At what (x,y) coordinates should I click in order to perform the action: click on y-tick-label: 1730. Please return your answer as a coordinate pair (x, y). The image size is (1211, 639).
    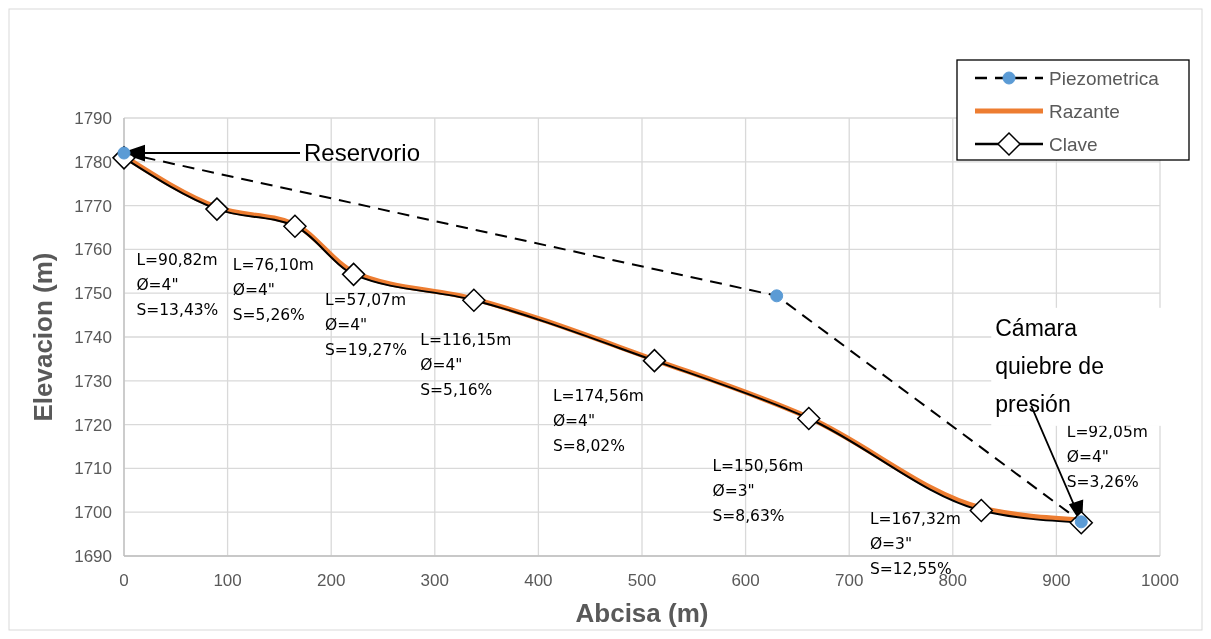
    Looking at the image, I should click on (93, 381).